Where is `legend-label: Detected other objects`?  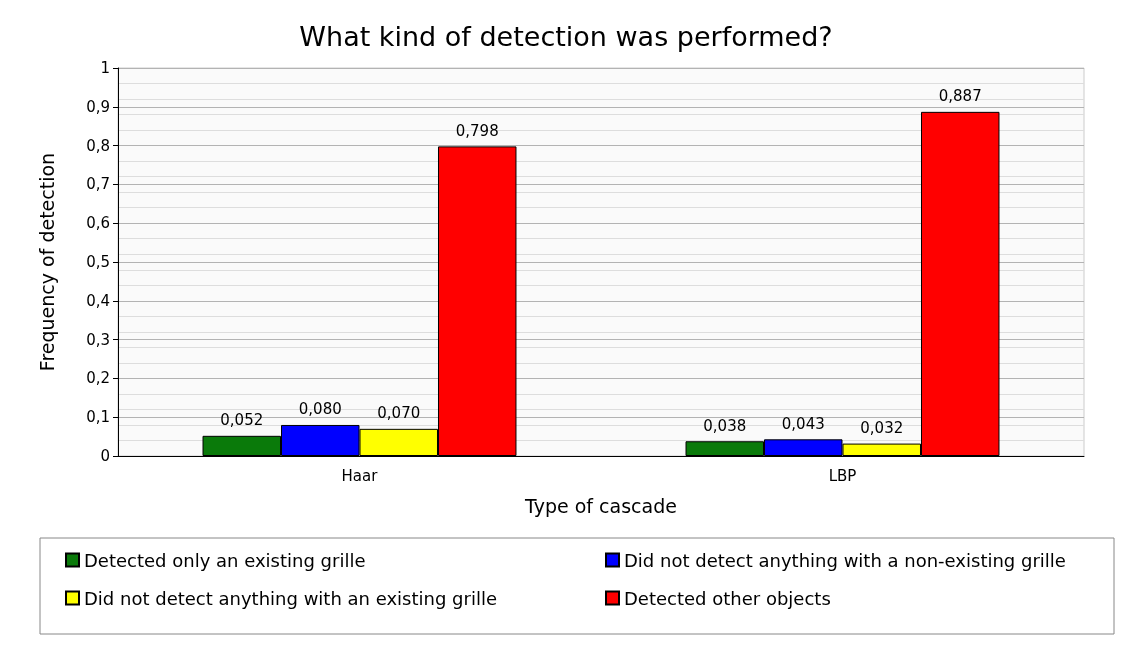
legend-label: Detected other objects is located at coordinates (727, 598).